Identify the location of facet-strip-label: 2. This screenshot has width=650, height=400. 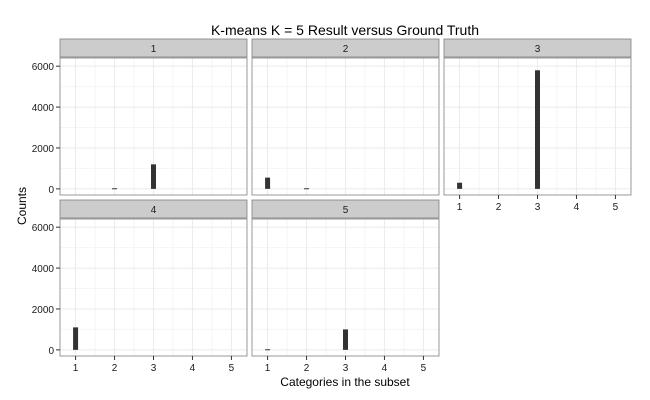
(346, 49).